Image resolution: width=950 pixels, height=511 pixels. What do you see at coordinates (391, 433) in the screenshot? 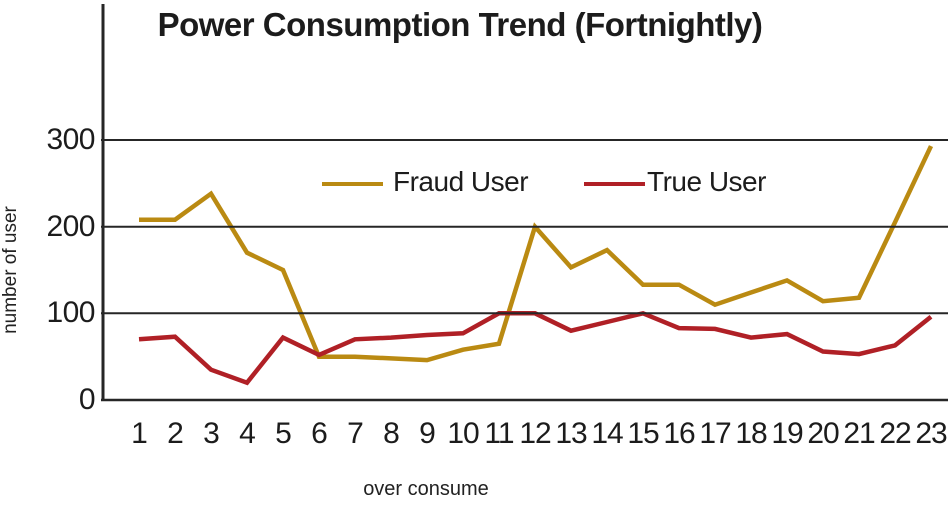
I see `x-tick-label: 8` at bounding box center [391, 433].